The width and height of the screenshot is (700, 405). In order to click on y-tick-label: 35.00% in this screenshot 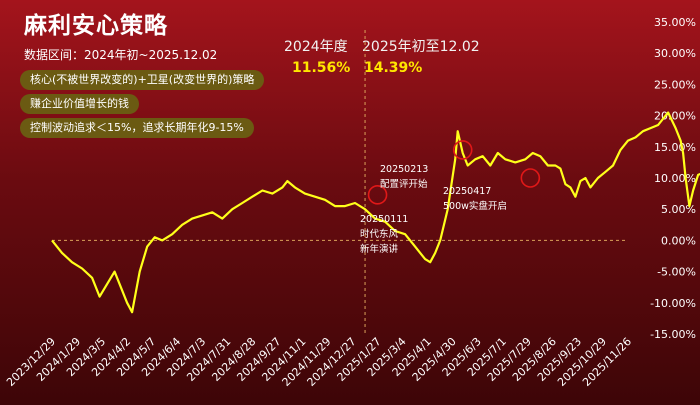, I will do `click(675, 22)`.